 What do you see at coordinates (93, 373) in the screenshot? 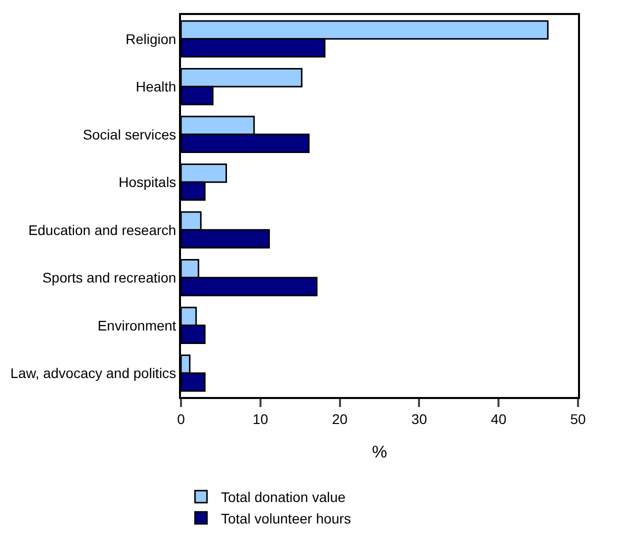
I see `y-tick-label: Law, advocacy and politics` at bounding box center [93, 373].